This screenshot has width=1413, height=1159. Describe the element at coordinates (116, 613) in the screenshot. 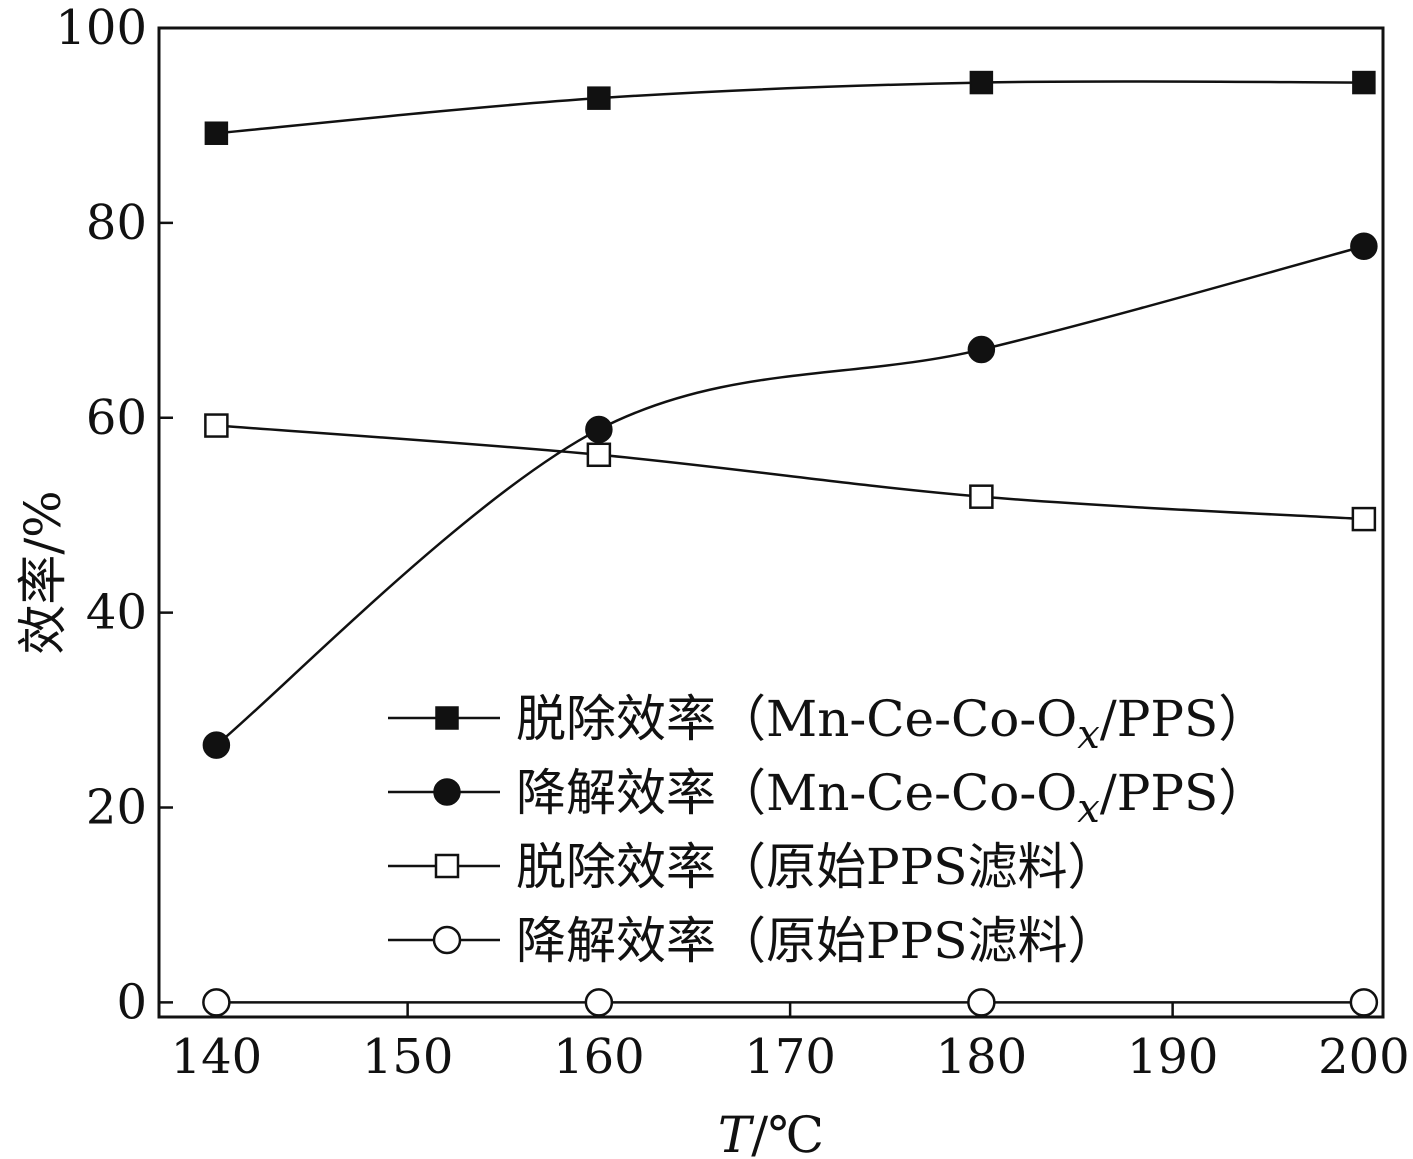

I see `y-tick-label: 40` at that location.